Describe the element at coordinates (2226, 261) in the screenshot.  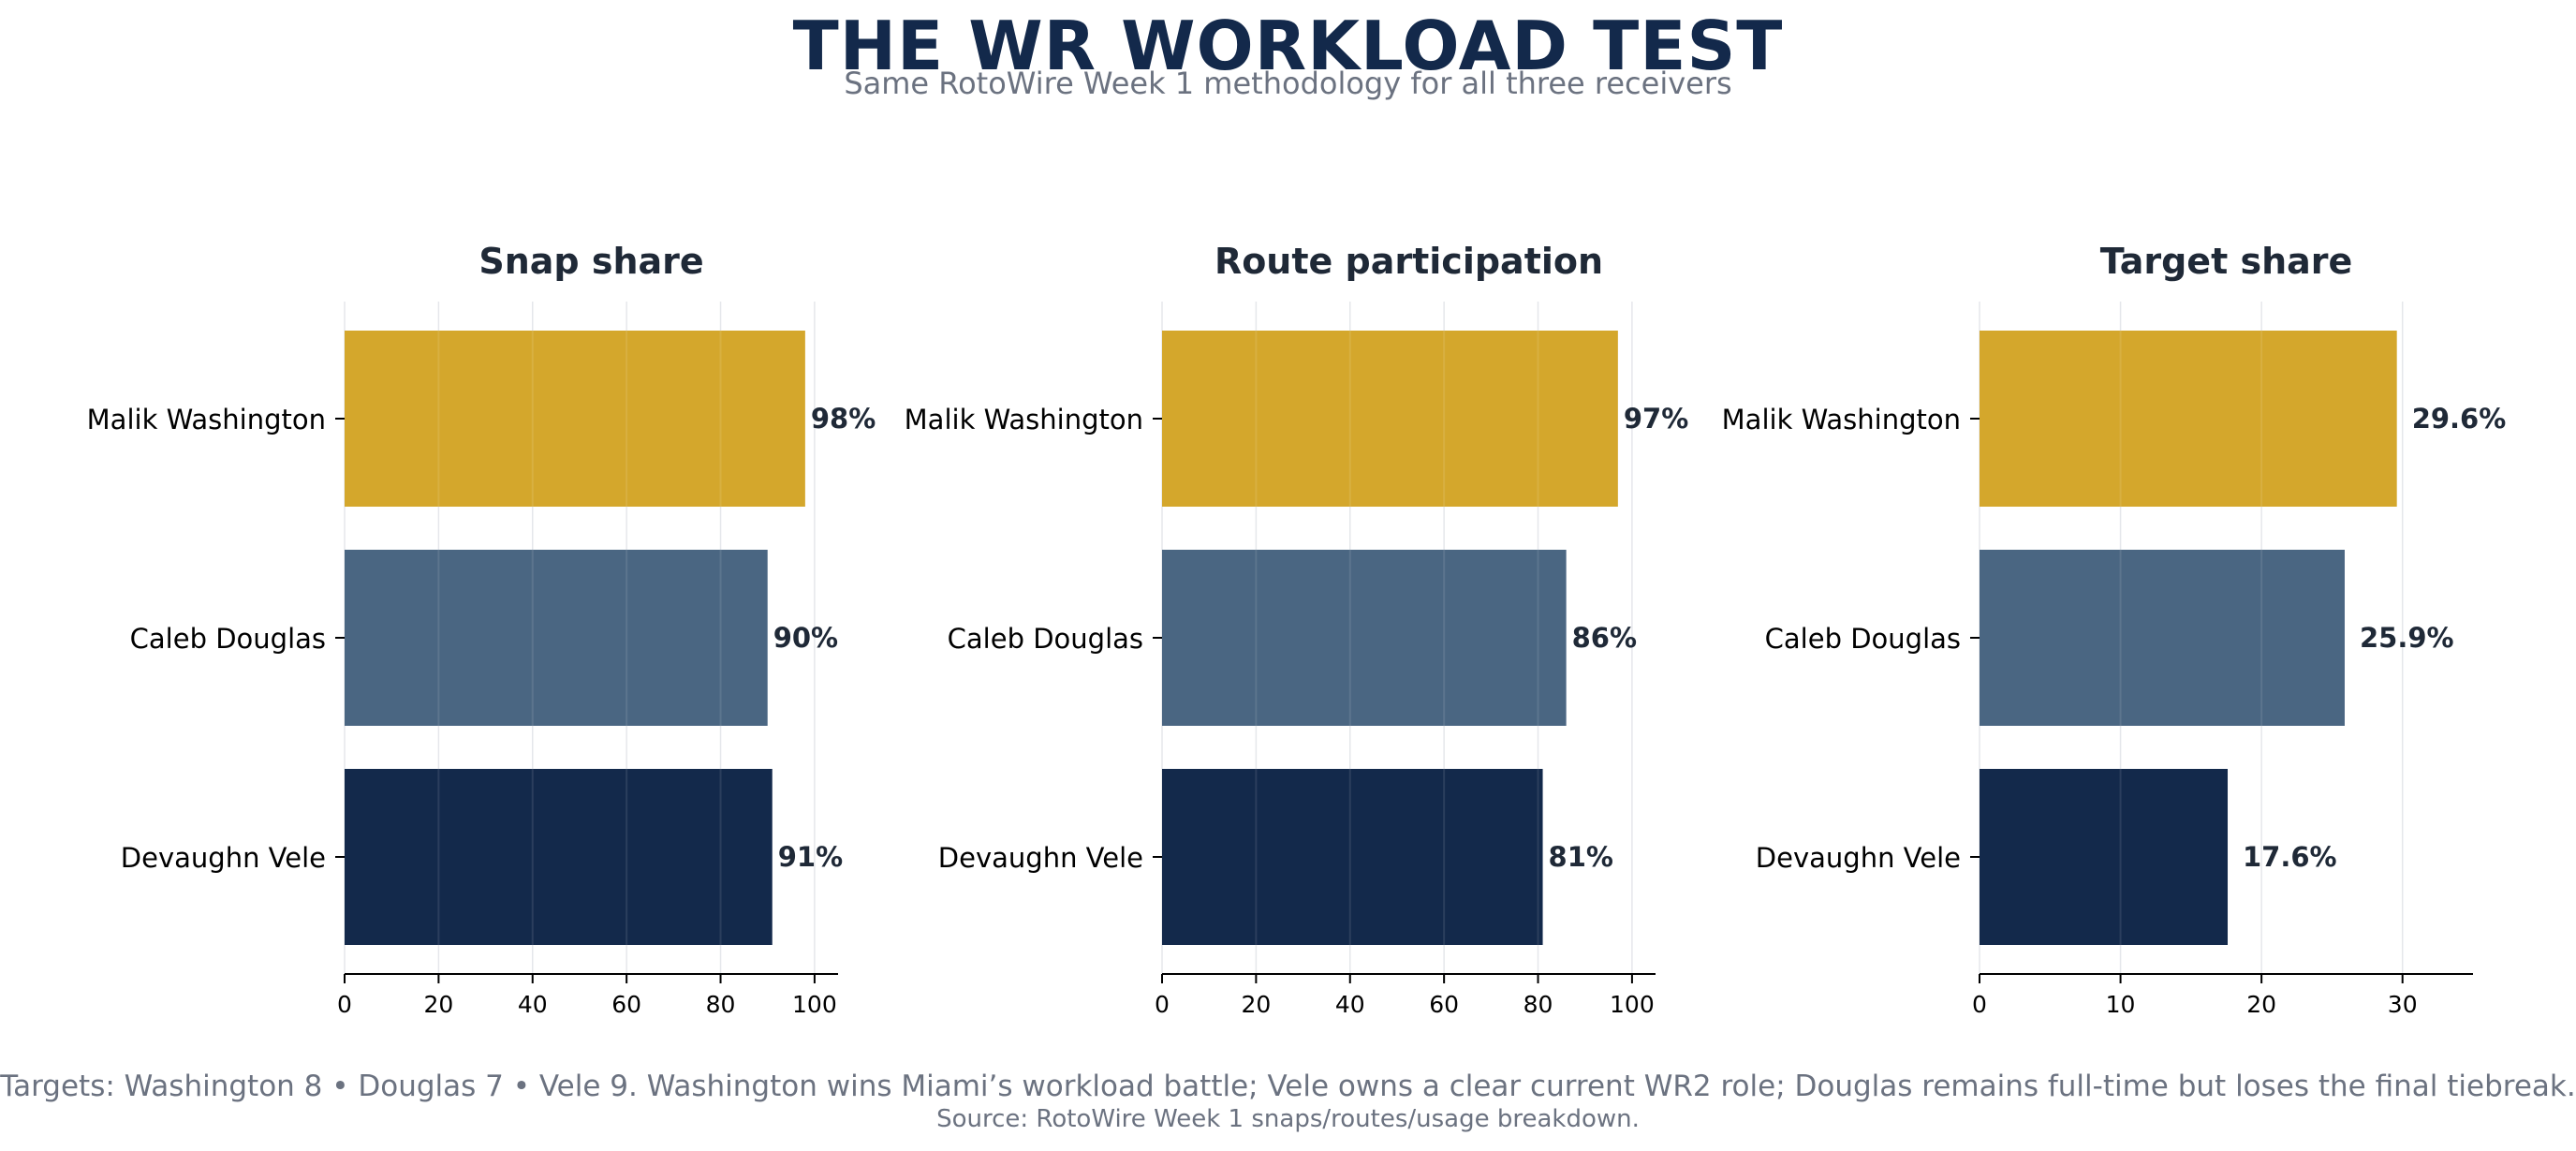
I see `chart-title: Target share` at that location.